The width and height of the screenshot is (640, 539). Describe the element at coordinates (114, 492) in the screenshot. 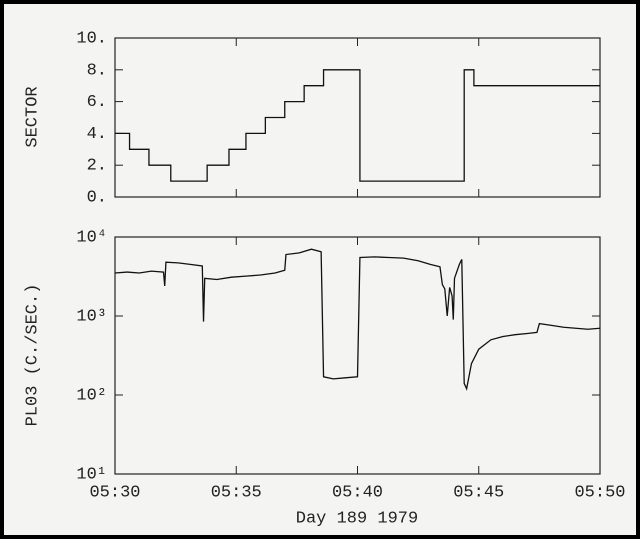

I see `x-tick-label: 05:30` at that location.